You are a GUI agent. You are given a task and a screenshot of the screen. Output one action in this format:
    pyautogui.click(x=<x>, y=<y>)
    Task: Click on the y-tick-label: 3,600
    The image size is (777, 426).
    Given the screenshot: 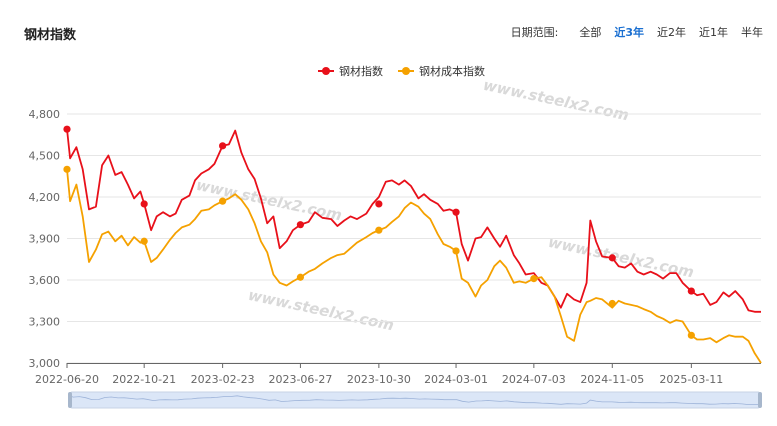 What is the action you would take?
    pyautogui.click(x=45, y=280)
    